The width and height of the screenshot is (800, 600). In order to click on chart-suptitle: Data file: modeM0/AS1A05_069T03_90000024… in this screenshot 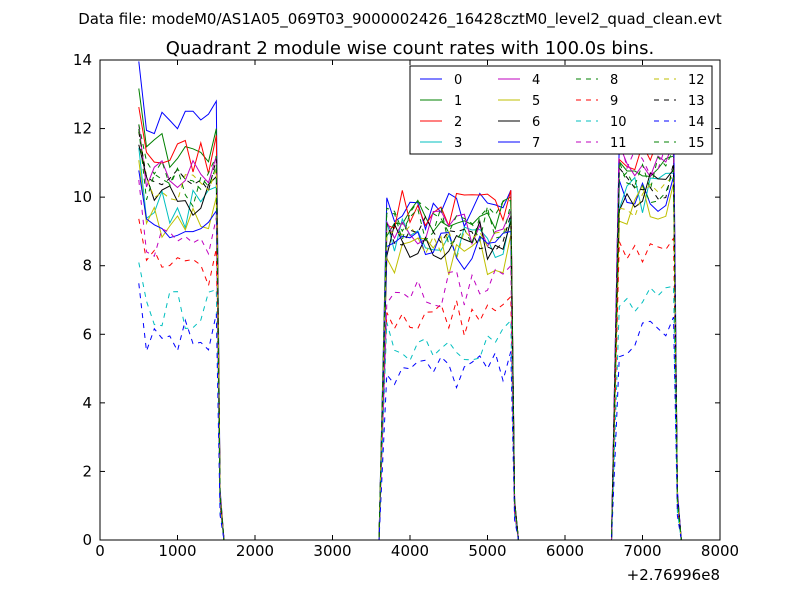, I will do `click(400, 19)`.